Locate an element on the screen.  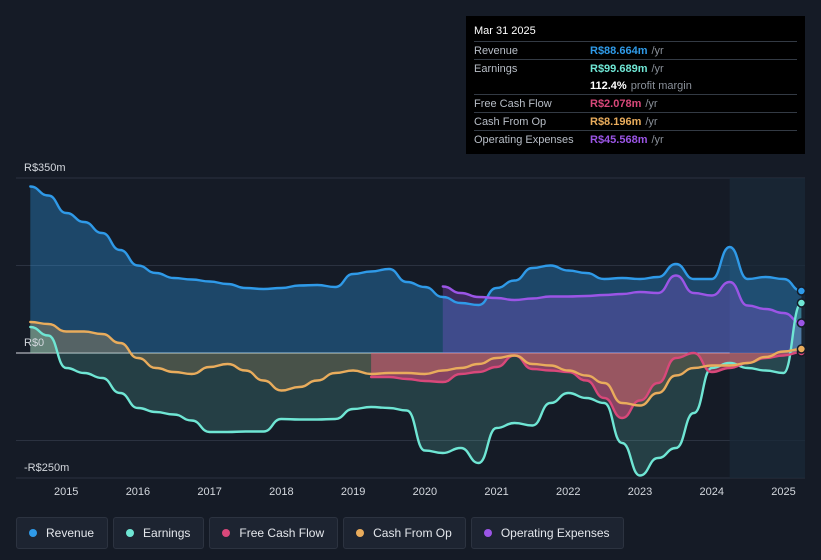
legend-item-cash-from-op: Cash From Op is located at coordinates (404, 533).